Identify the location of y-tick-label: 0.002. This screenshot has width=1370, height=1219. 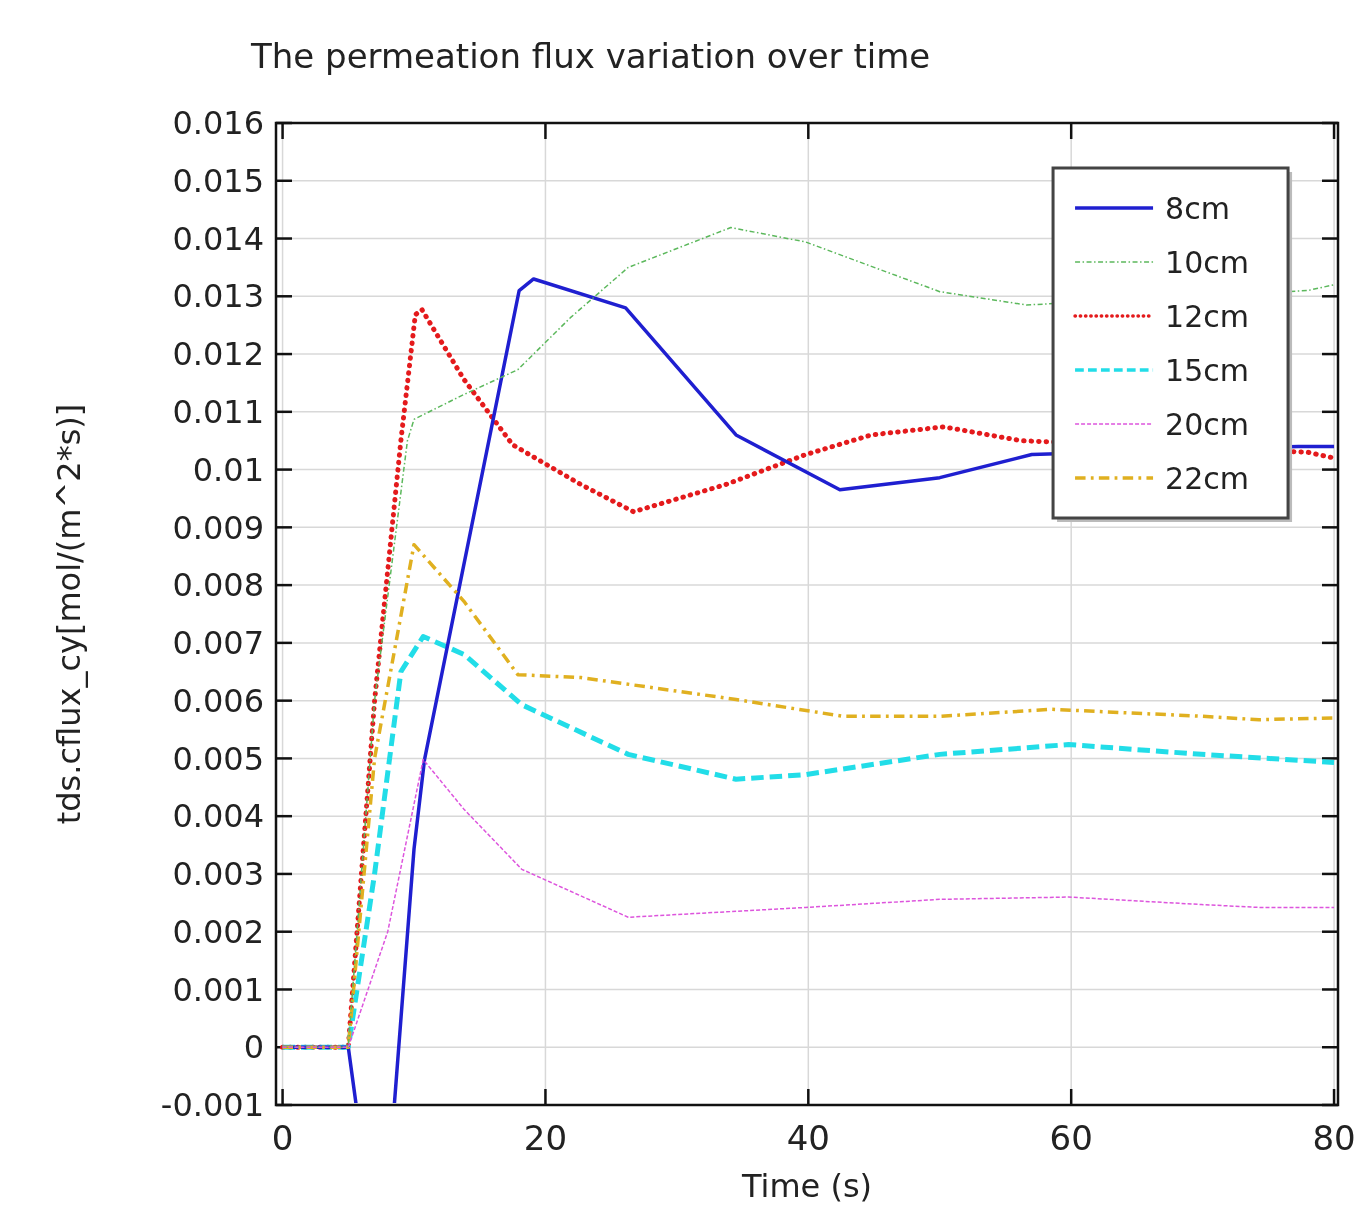
(218, 931).